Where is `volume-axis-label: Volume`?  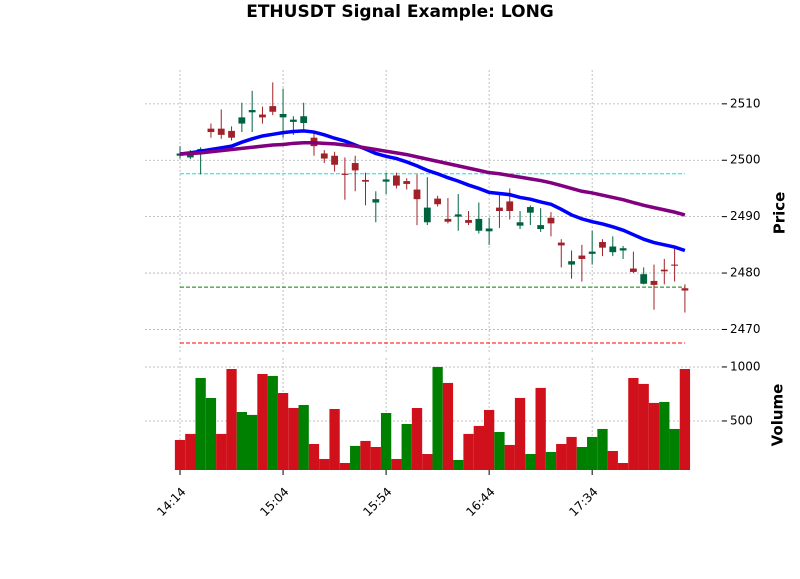
volume-axis-label: Volume is located at coordinates (778, 415).